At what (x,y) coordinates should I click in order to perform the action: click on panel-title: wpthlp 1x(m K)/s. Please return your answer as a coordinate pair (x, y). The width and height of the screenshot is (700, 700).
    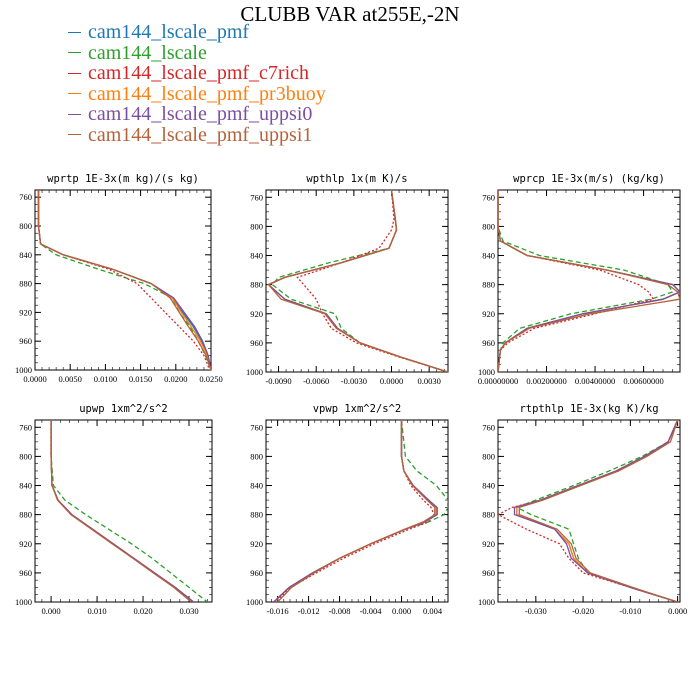
    Looking at the image, I should click on (356, 179).